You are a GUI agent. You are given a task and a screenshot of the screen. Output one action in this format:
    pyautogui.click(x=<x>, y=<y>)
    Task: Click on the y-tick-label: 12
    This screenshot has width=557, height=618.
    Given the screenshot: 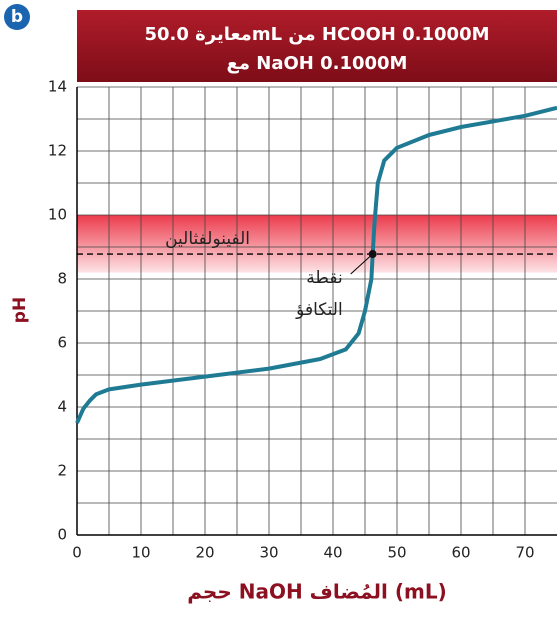 What is the action you would take?
    pyautogui.click(x=57, y=151)
    